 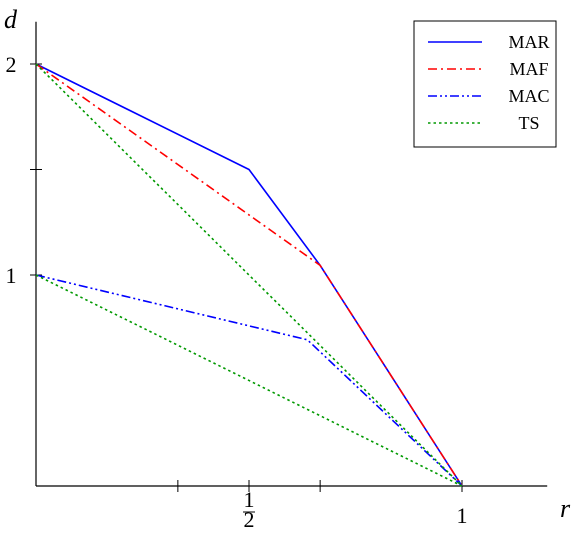 What do you see at coordinates (11, 64) in the screenshot?
I see `y-tick-label: 2` at bounding box center [11, 64].